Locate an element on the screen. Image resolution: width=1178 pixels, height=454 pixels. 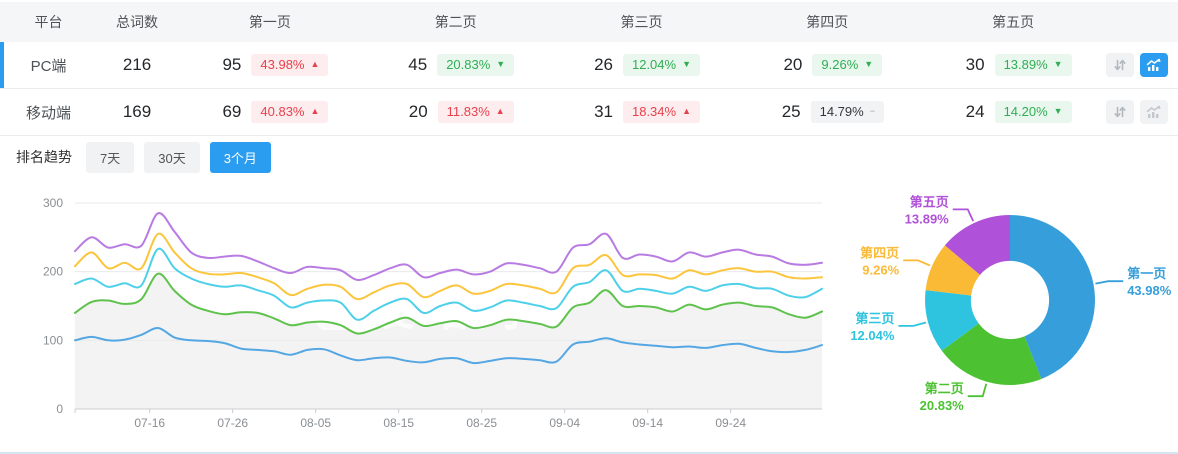
page-count: 25 is located at coordinates (791, 111).